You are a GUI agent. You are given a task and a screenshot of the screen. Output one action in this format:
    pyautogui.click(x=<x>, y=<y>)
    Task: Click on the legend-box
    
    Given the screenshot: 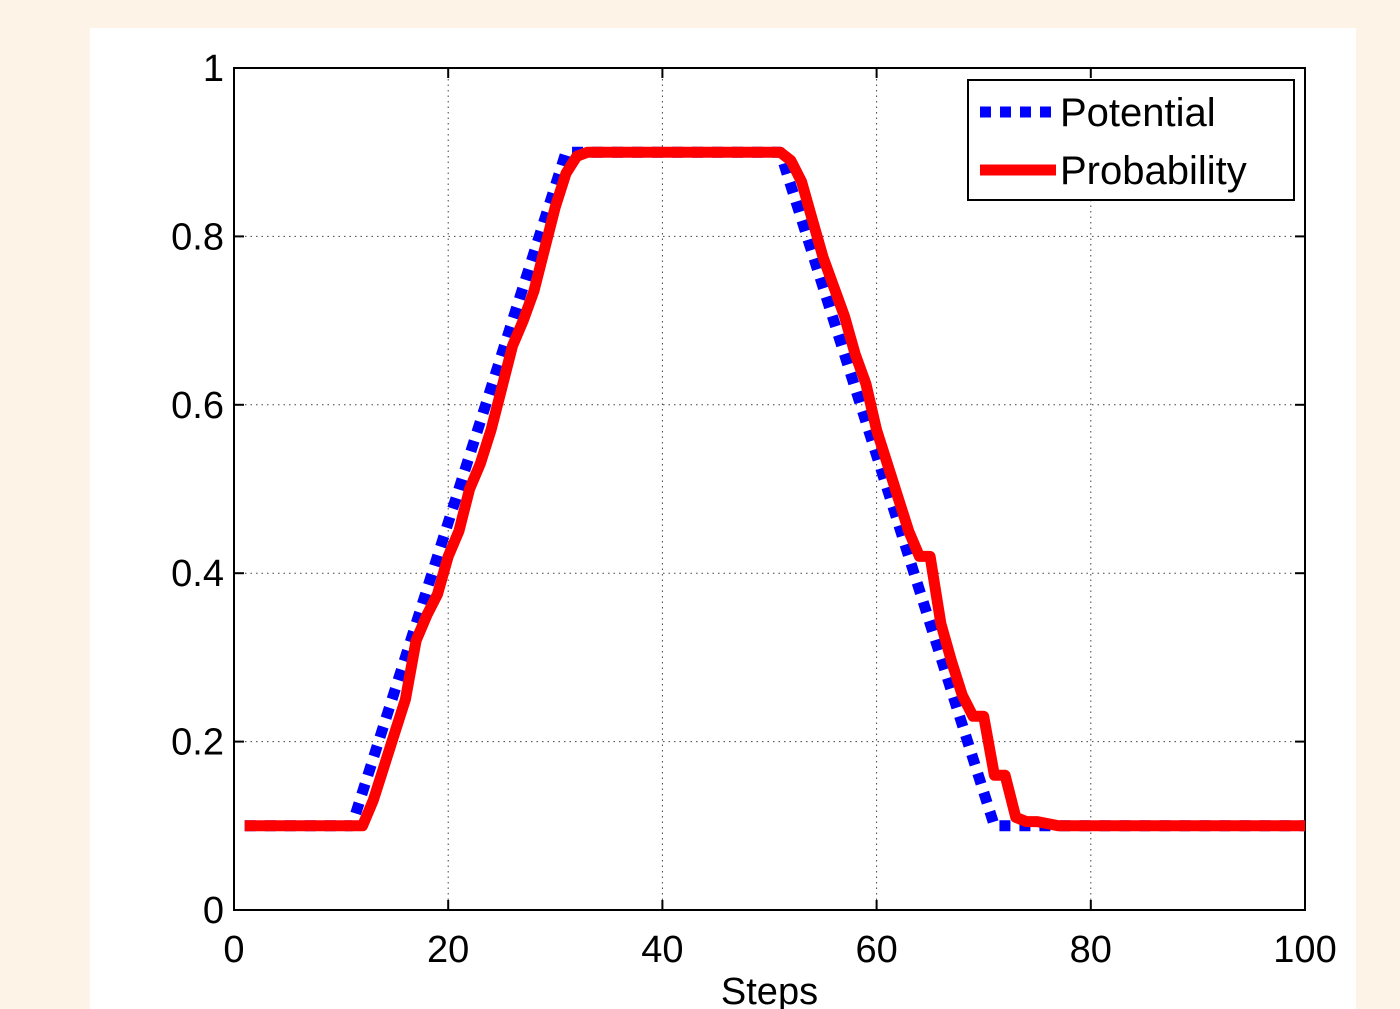 What is the action you would take?
    pyautogui.click(x=1131, y=140)
    